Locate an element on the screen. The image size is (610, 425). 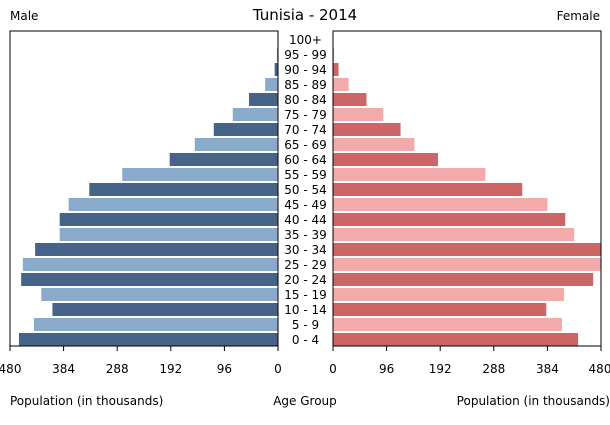
age-group-label: 0 - 4 is located at coordinates (305, 340).